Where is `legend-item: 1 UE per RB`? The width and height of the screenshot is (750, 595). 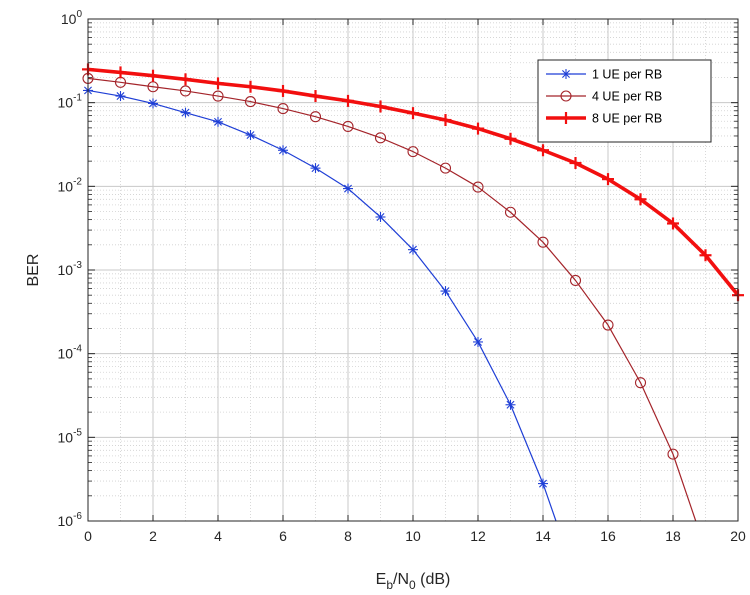
legend-item: 1 UE per RB is located at coordinates (604, 75).